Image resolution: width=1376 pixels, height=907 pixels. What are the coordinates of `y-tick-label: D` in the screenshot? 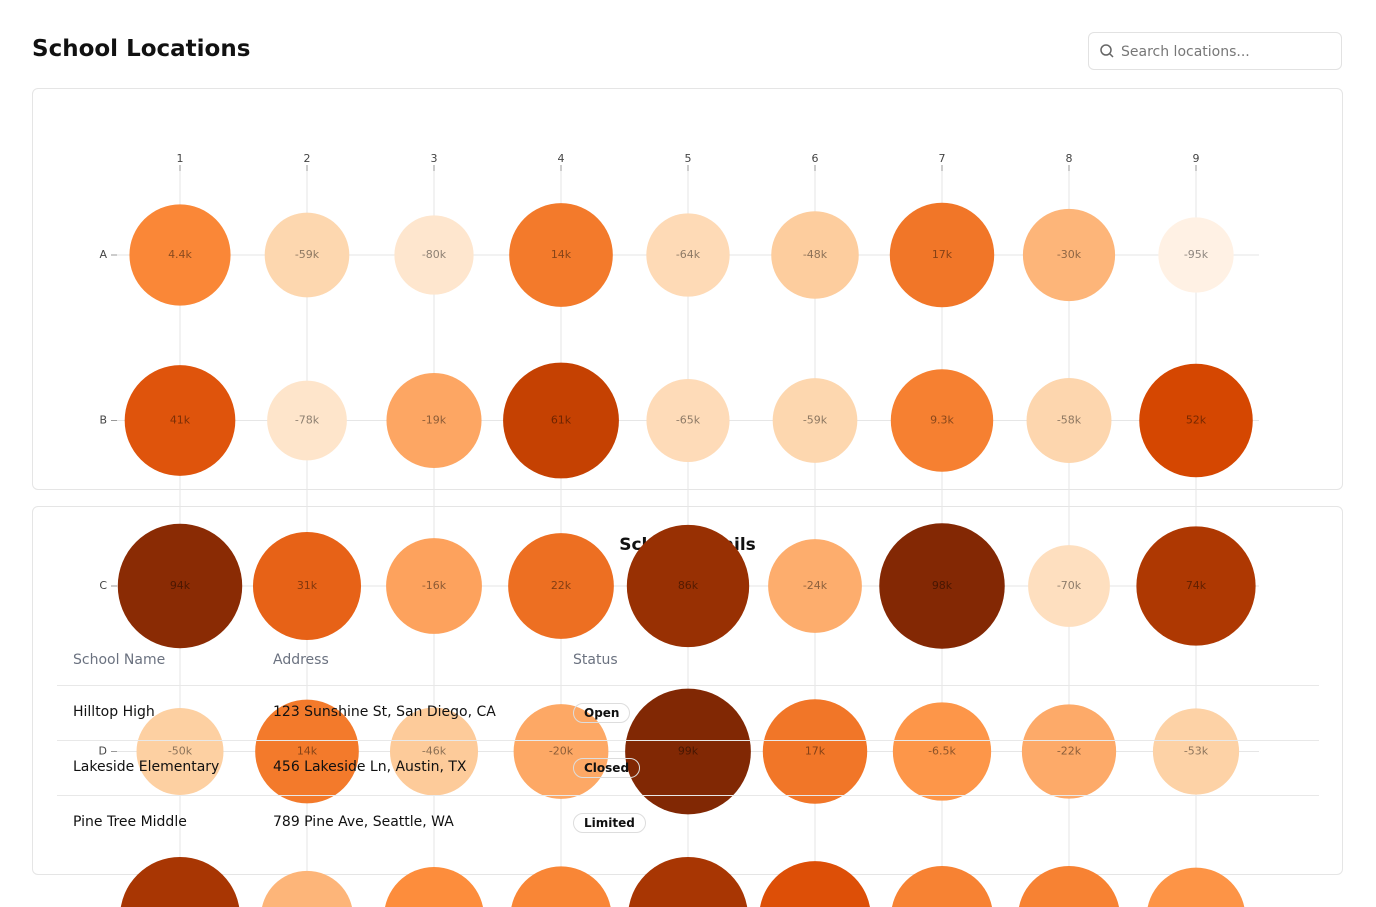 It's located at (103, 751).